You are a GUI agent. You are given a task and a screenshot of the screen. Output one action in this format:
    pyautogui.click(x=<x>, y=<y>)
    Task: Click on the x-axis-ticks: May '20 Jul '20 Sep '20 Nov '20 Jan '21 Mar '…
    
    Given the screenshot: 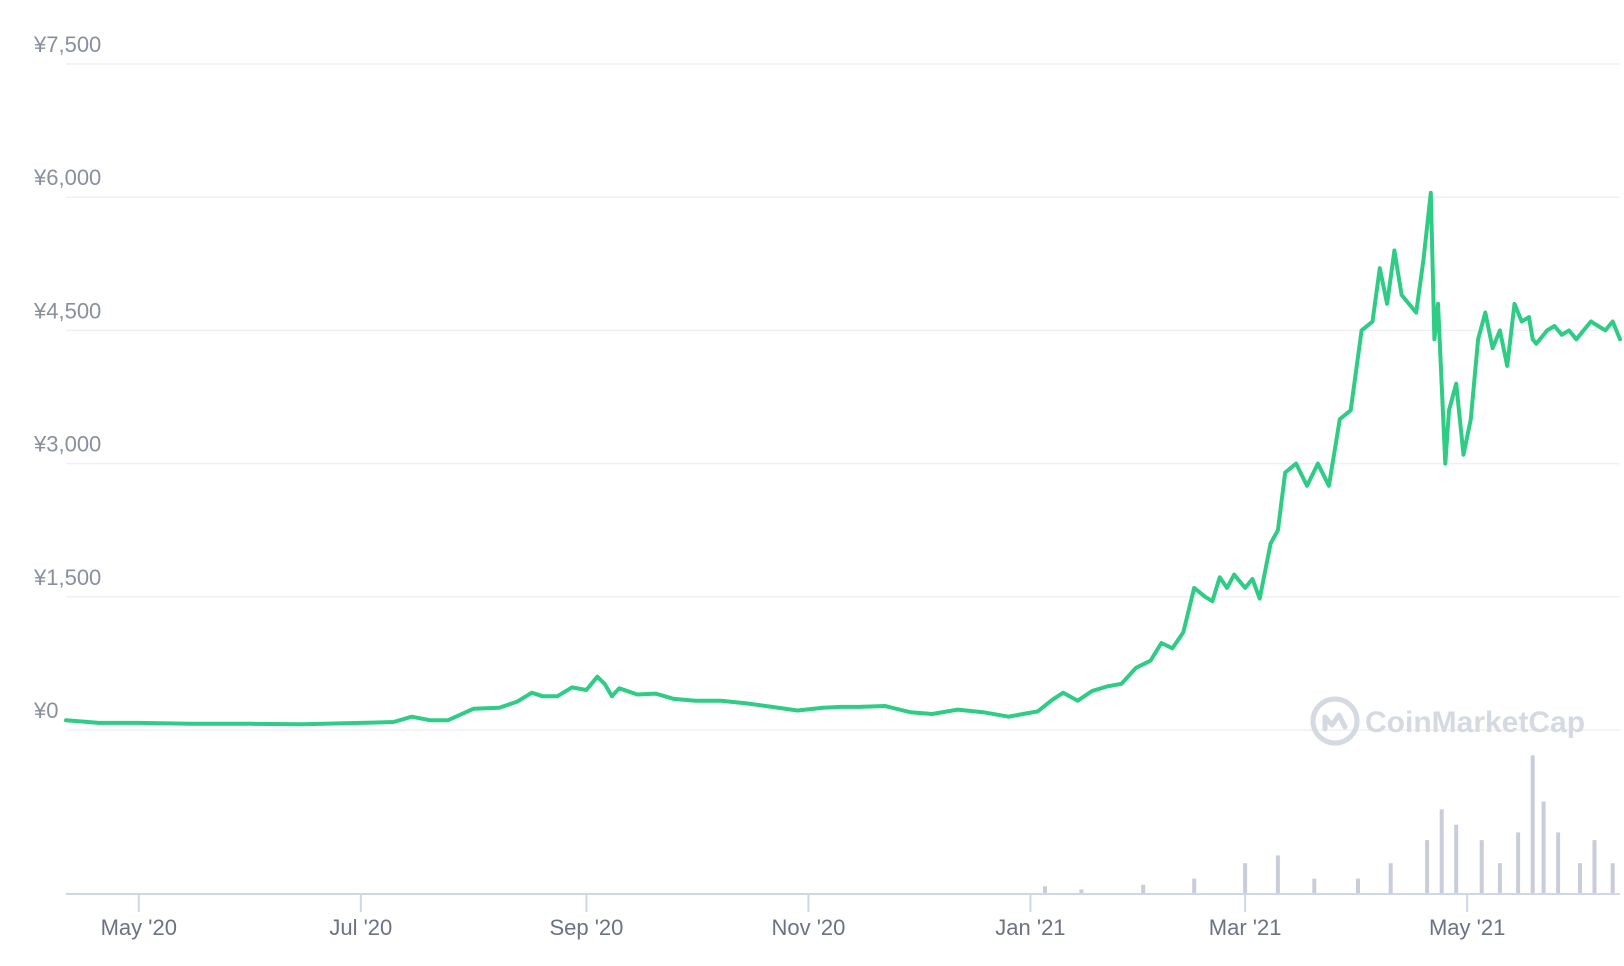 What is the action you would take?
    pyautogui.click(x=803, y=917)
    